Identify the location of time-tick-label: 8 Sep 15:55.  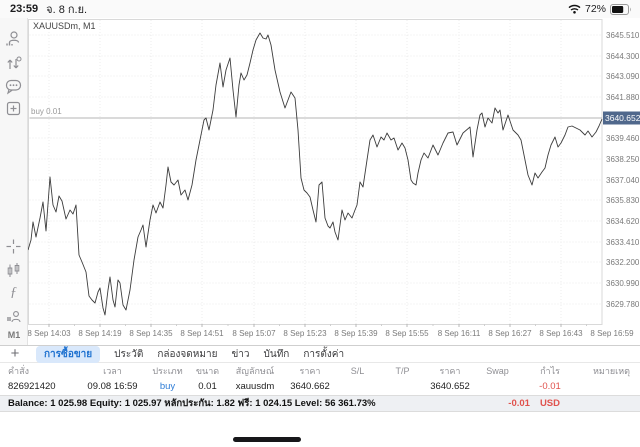
(407, 333).